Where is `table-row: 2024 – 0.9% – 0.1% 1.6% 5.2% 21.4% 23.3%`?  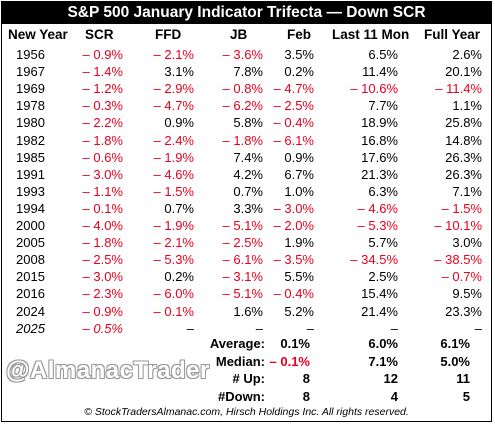 table-row: 2024 – 0.9% – 0.1% 1.6% 5.2% 21.4% 23.3% is located at coordinates (246, 312).